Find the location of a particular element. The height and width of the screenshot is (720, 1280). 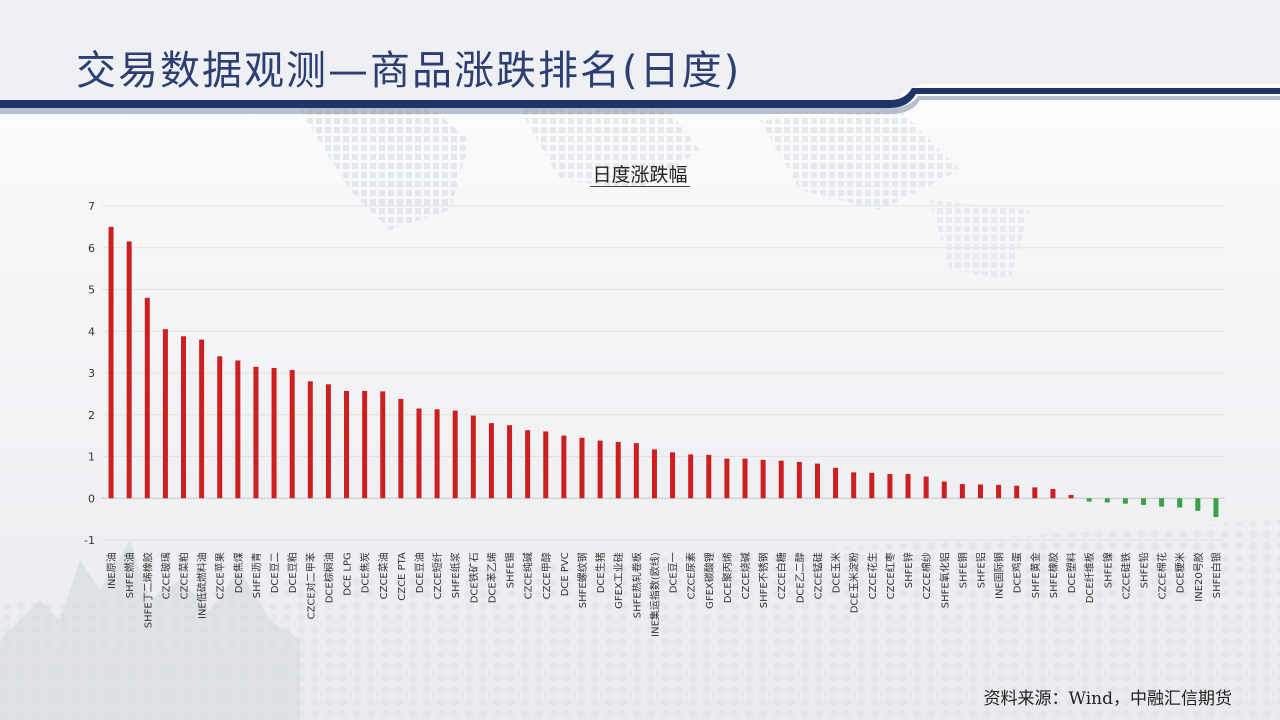

x-tick-label: DCE粳米 is located at coordinates (1180, 572).